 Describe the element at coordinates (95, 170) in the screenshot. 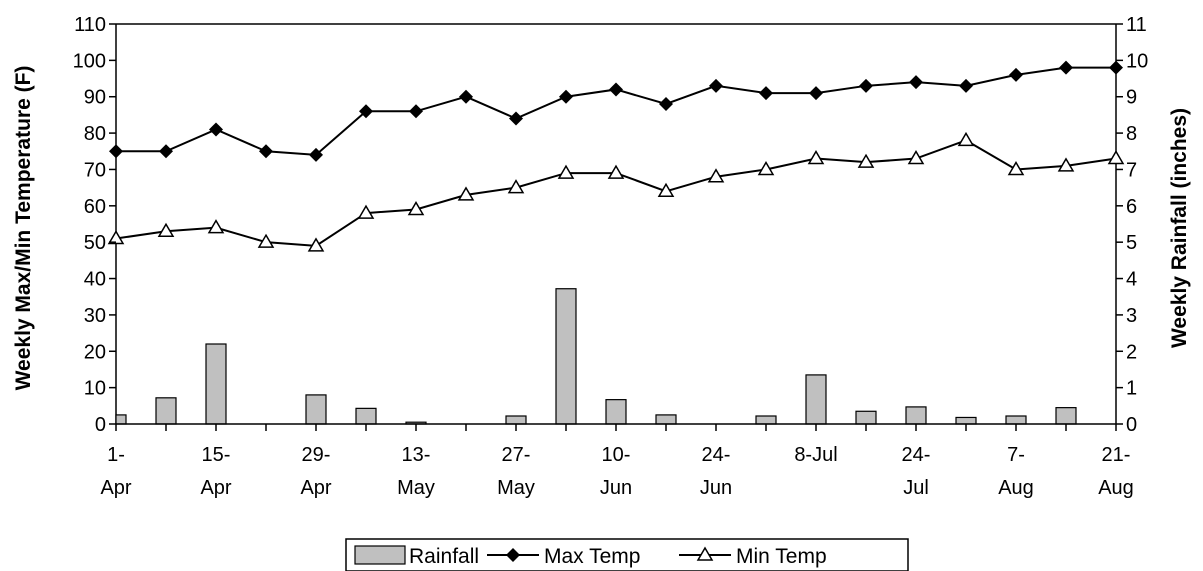

I see `y-tick-label-left: 70` at that location.